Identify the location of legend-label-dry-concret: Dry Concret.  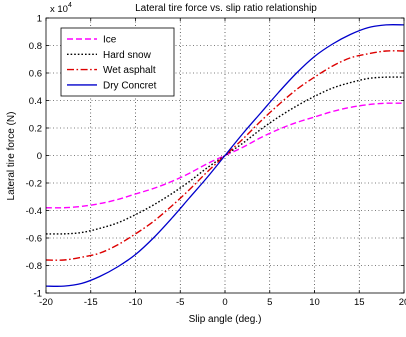
(130, 85).